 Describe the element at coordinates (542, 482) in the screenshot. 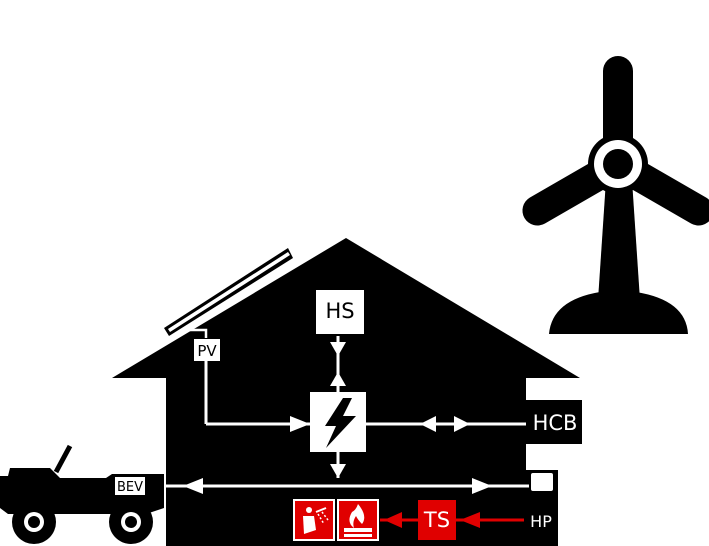

I see `connector-box` at that location.